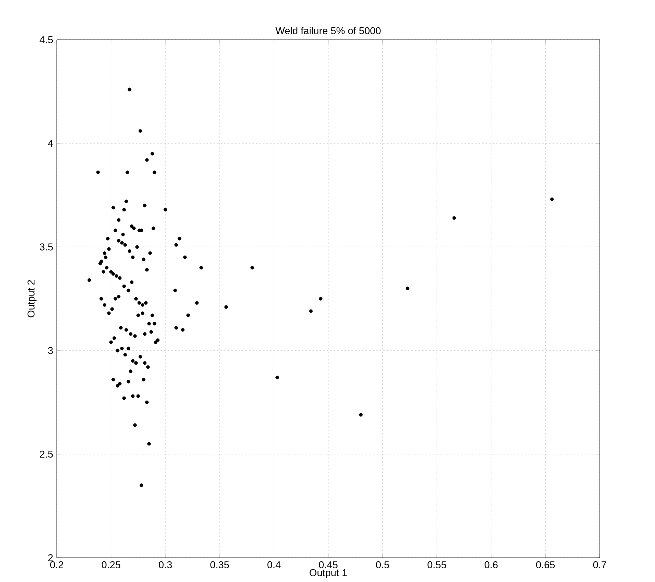  What do you see at coordinates (165, 565) in the screenshot?
I see `x-tick-label: 0.3` at bounding box center [165, 565].